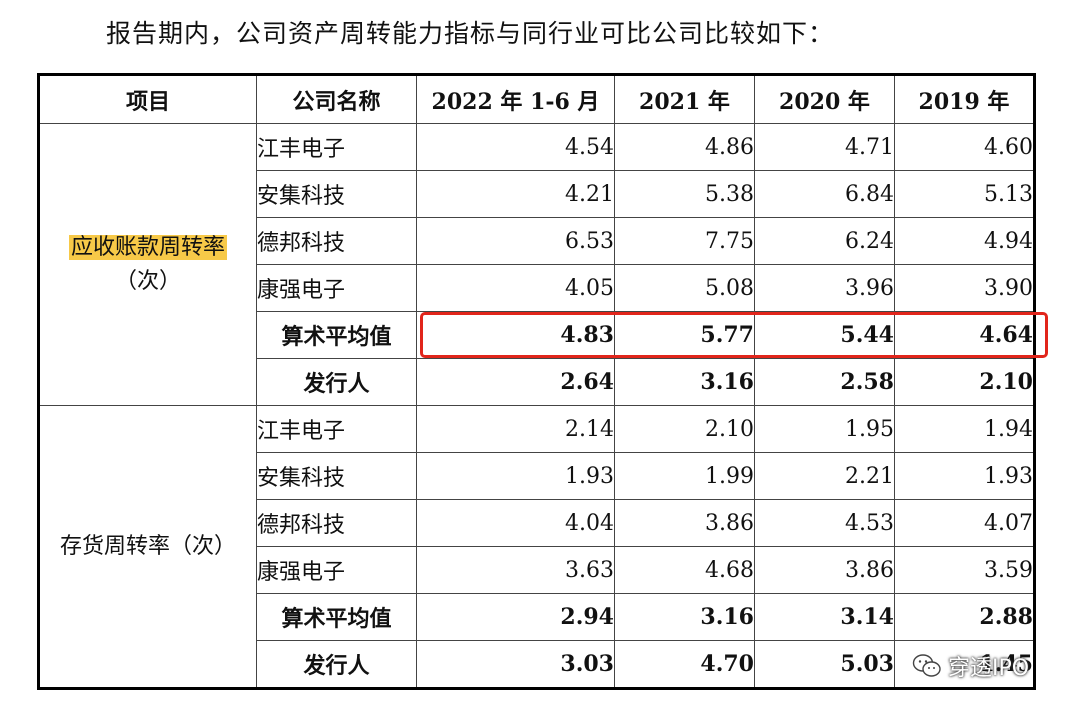  What do you see at coordinates (824, 617) in the screenshot?
I see `average-value: 3.14` at bounding box center [824, 617].